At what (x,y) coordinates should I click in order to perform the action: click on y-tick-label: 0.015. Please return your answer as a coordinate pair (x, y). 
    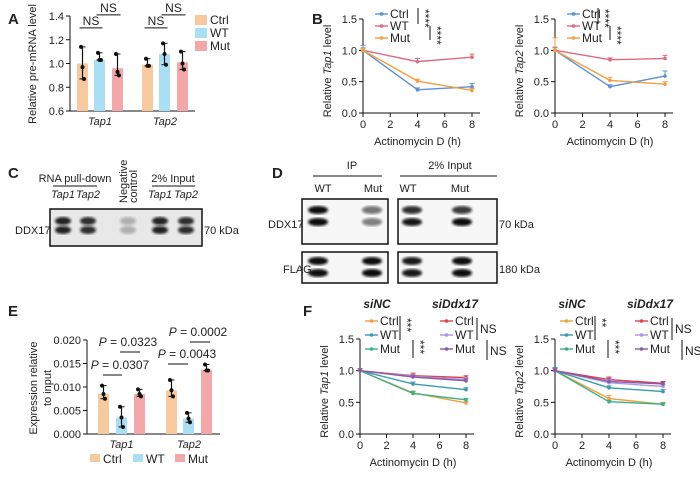
    Looking at the image, I should click on (67, 365).